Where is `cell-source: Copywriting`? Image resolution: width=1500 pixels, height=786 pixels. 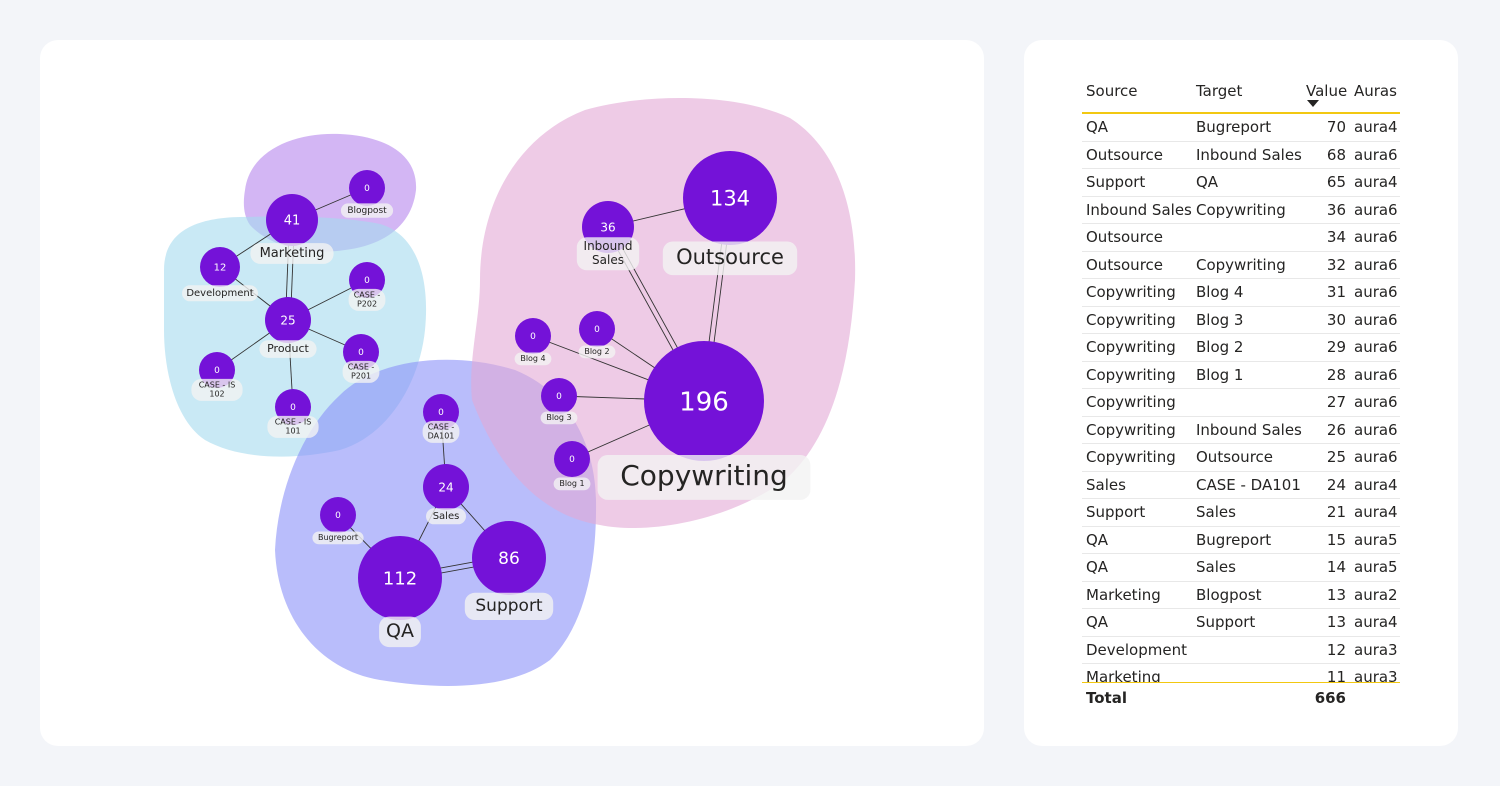
cell-source: Copywriting is located at coordinates (1131, 402).